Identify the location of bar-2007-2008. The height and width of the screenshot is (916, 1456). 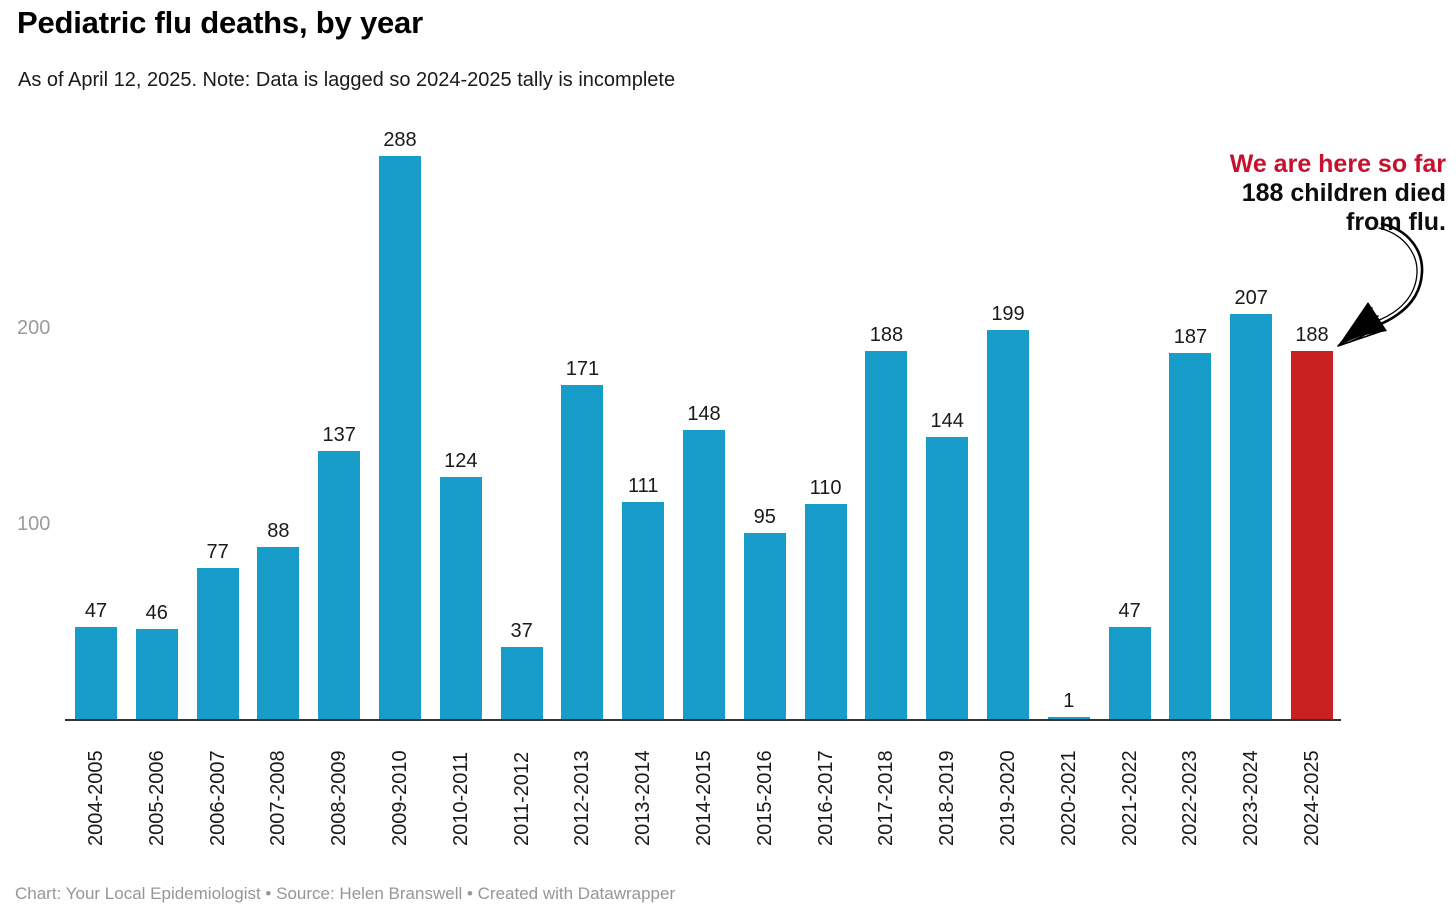
(278, 633).